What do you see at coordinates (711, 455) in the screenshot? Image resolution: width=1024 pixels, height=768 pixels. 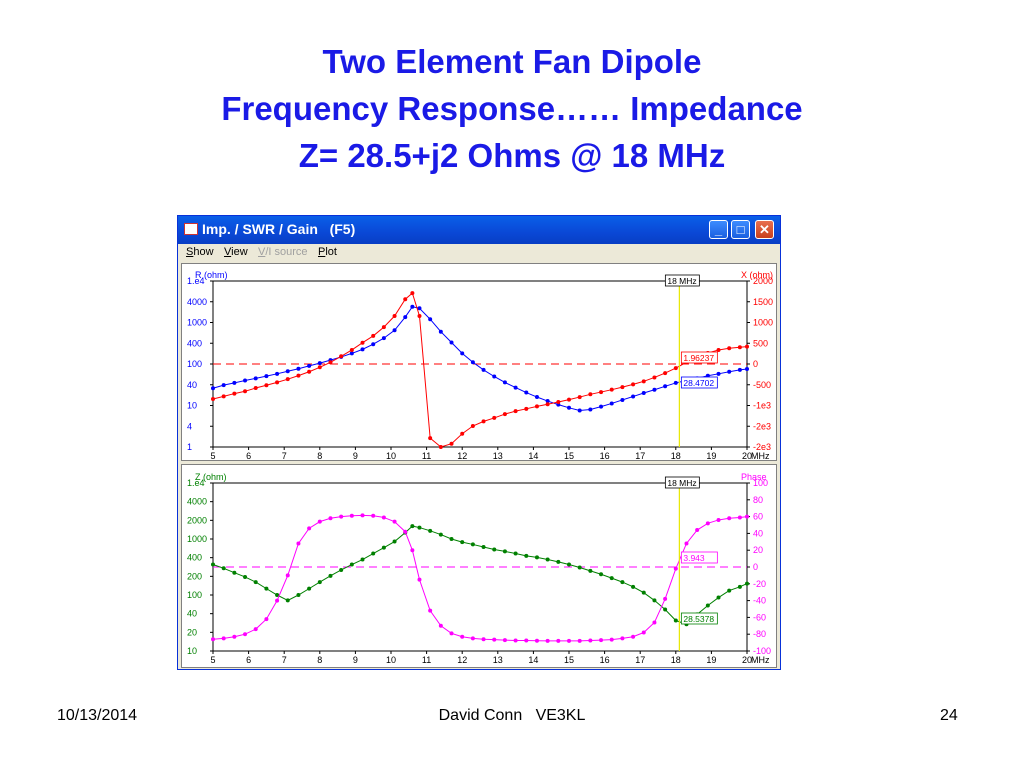 I see `x-tick-label: 19` at bounding box center [711, 455].